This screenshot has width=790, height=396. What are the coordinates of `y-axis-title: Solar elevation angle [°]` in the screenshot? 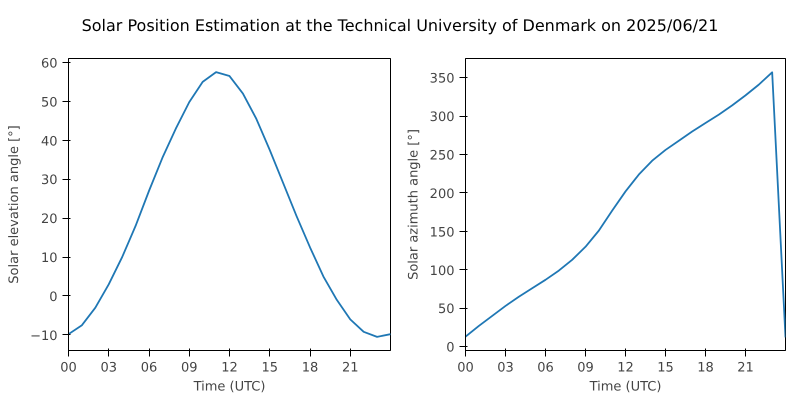 It's located at (14, 204).